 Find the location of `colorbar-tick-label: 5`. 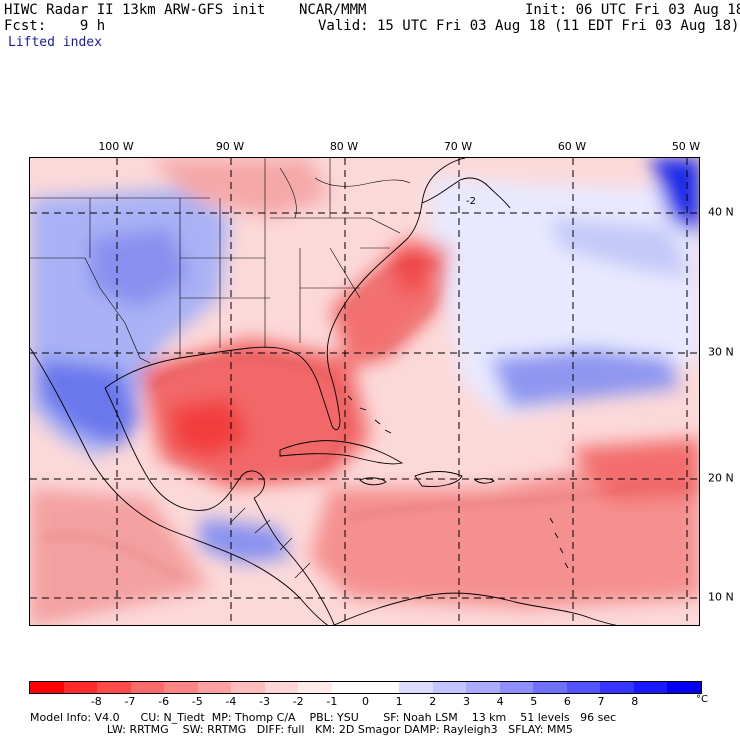

colorbar-tick-label: 5 is located at coordinates (534, 701).